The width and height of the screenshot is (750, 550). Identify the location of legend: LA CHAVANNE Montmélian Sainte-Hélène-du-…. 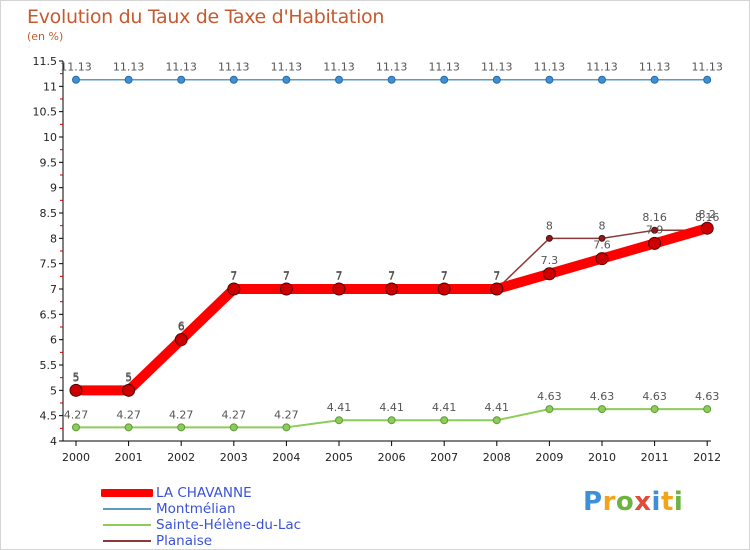
(201, 517).